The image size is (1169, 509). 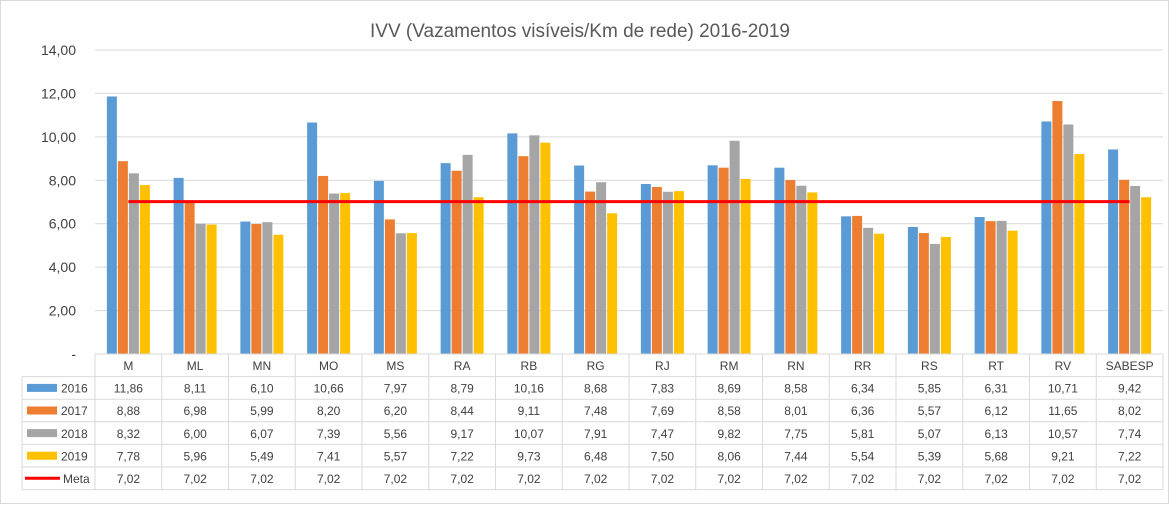 What do you see at coordinates (912, 290) in the screenshot?
I see `bar-2016-RS` at bounding box center [912, 290].